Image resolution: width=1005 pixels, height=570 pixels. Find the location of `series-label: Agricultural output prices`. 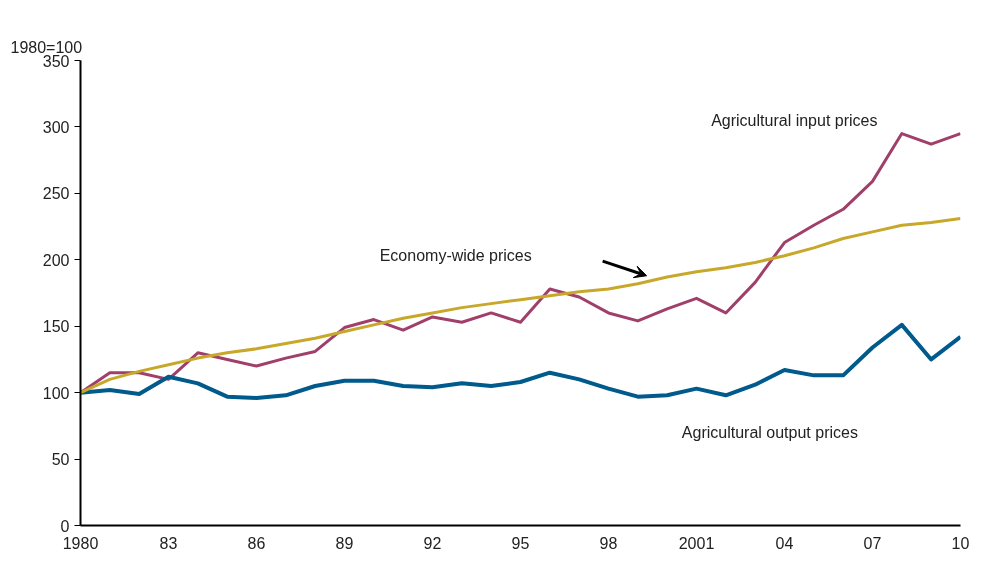

series-label: Agricultural output prices is located at coordinates (769, 432).